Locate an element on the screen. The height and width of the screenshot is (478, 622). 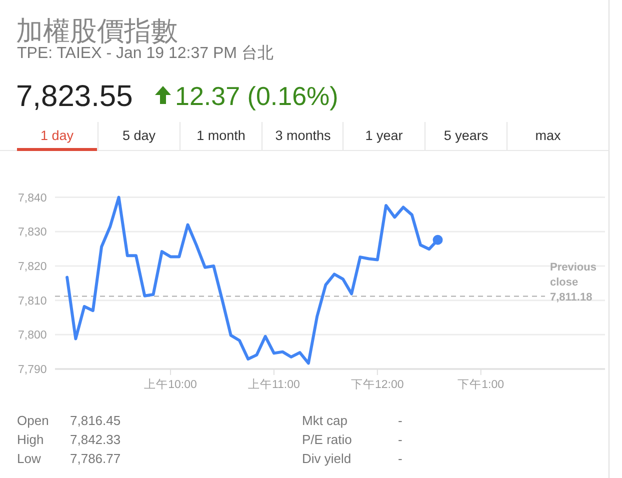
text: 1 year is located at coordinates (384, 135).